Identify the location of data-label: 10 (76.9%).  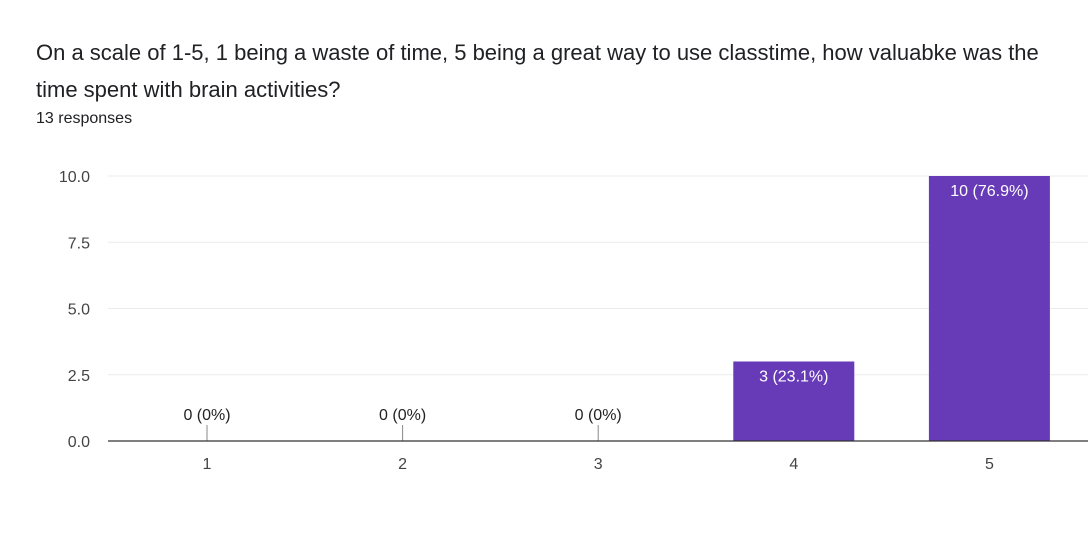
(989, 191).